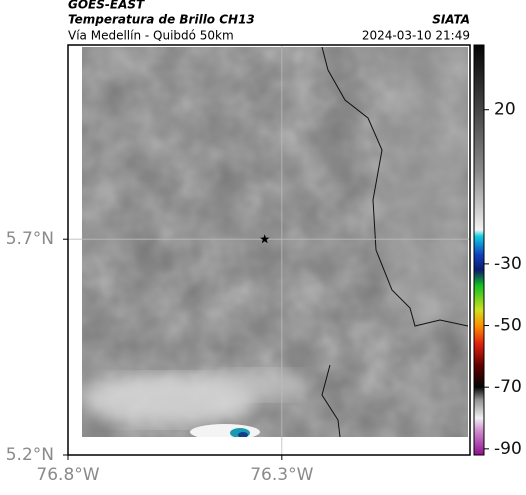 Image resolution: width=526 pixels, height=495 pixels. What do you see at coordinates (508, 264) in the screenshot?
I see `colorbar-label: -30` at bounding box center [508, 264].